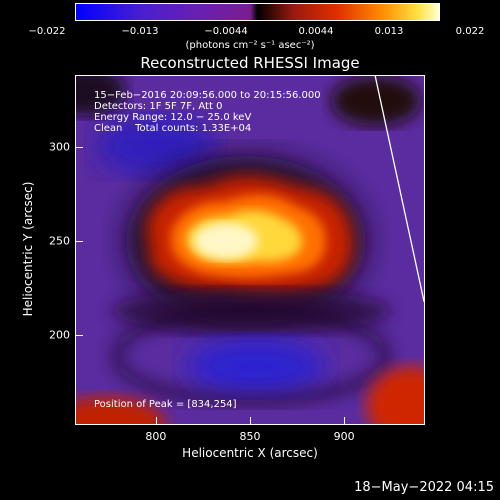 The width and height of the screenshot is (500, 500). Describe the element at coordinates (226, 31) in the screenshot. I see `colorbar-tick-label: −0.0044` at that location.